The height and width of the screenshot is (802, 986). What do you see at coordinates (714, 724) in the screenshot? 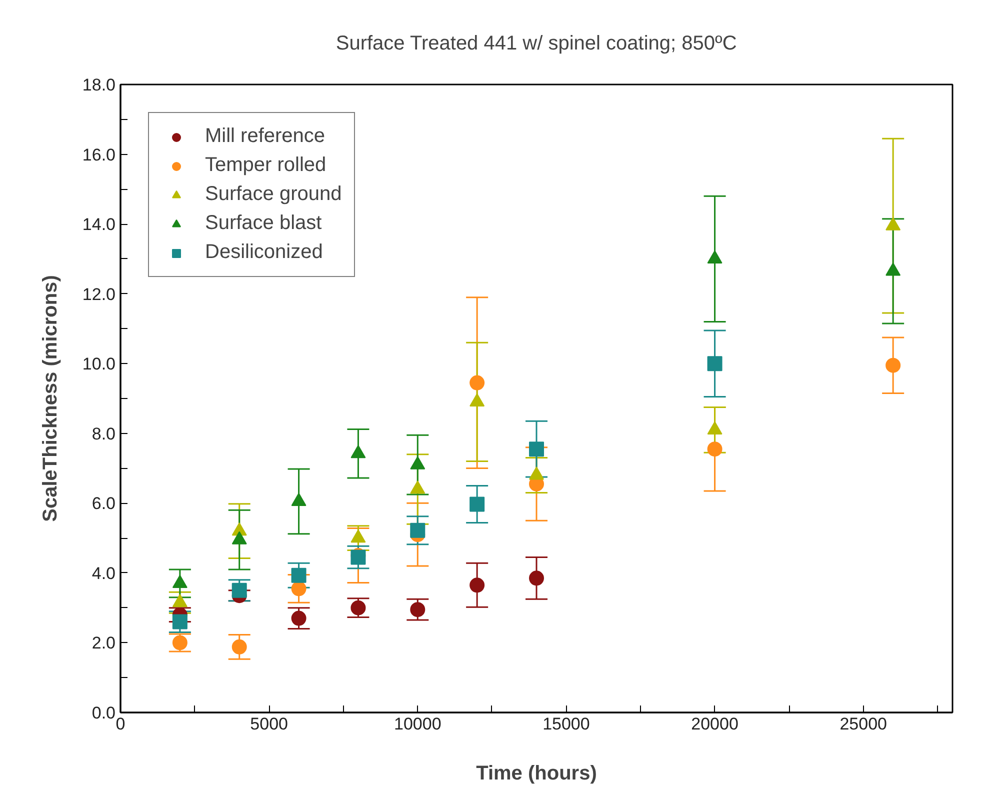
I see `x-tick-label: 20000` at bounding box center [714, 724].